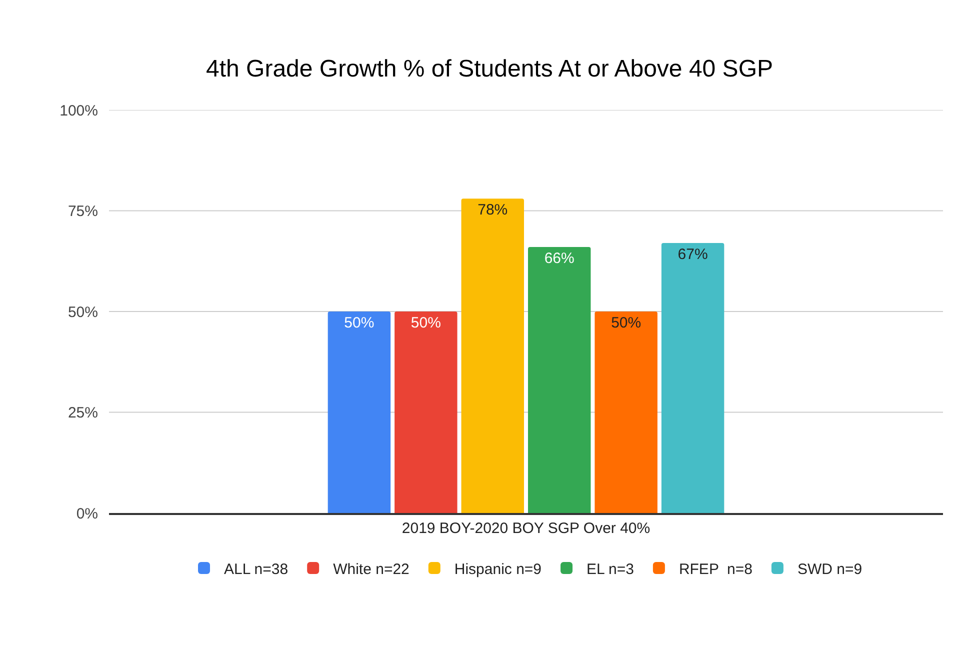  What do you see at coordinates (715, 569) in the screenshot?
I see `legend-label: RFEP n=8` at bounding box center [715, 569].